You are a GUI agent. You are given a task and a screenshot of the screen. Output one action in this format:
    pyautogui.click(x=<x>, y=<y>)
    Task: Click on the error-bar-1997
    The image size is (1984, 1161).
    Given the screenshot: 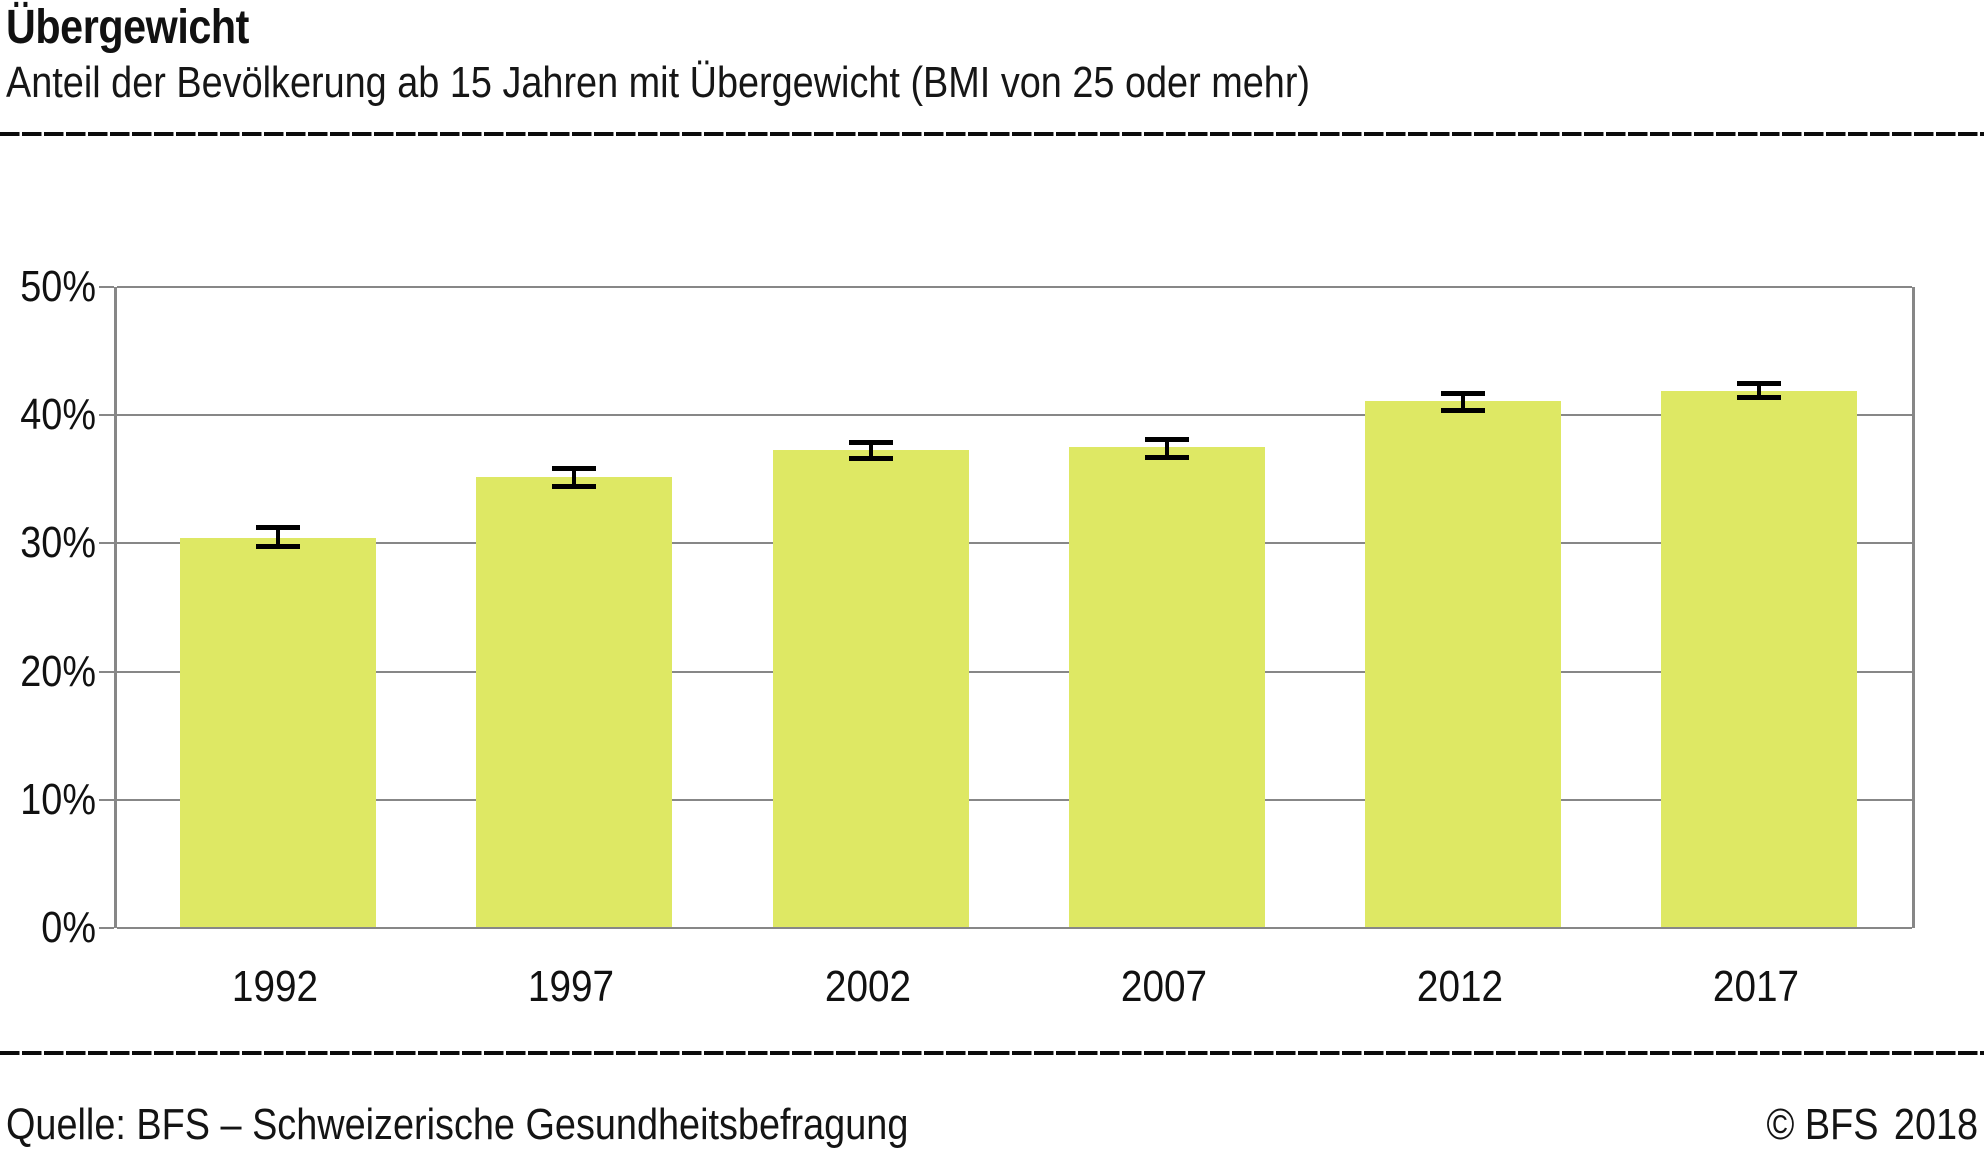 What is the action you would take?
    pyautogui.click(x=574, y=477)
    